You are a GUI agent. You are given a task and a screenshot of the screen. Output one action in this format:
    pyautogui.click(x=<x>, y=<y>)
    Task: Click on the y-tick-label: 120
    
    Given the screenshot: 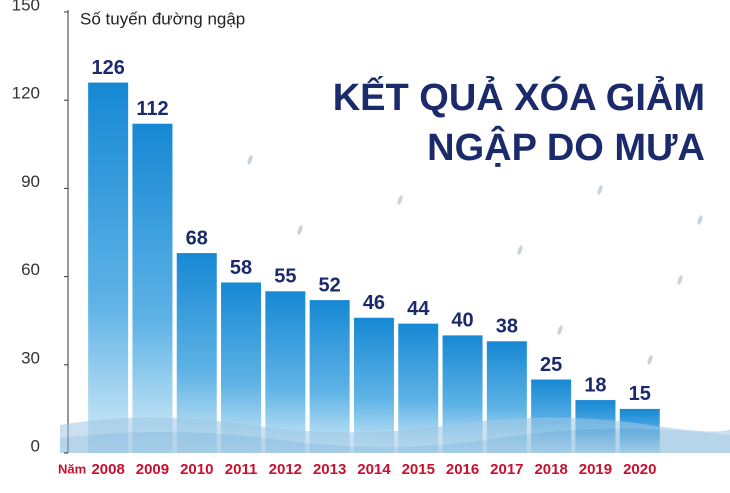 What is the action you would take?
    pyautogui.click(x=26, y=93)
    